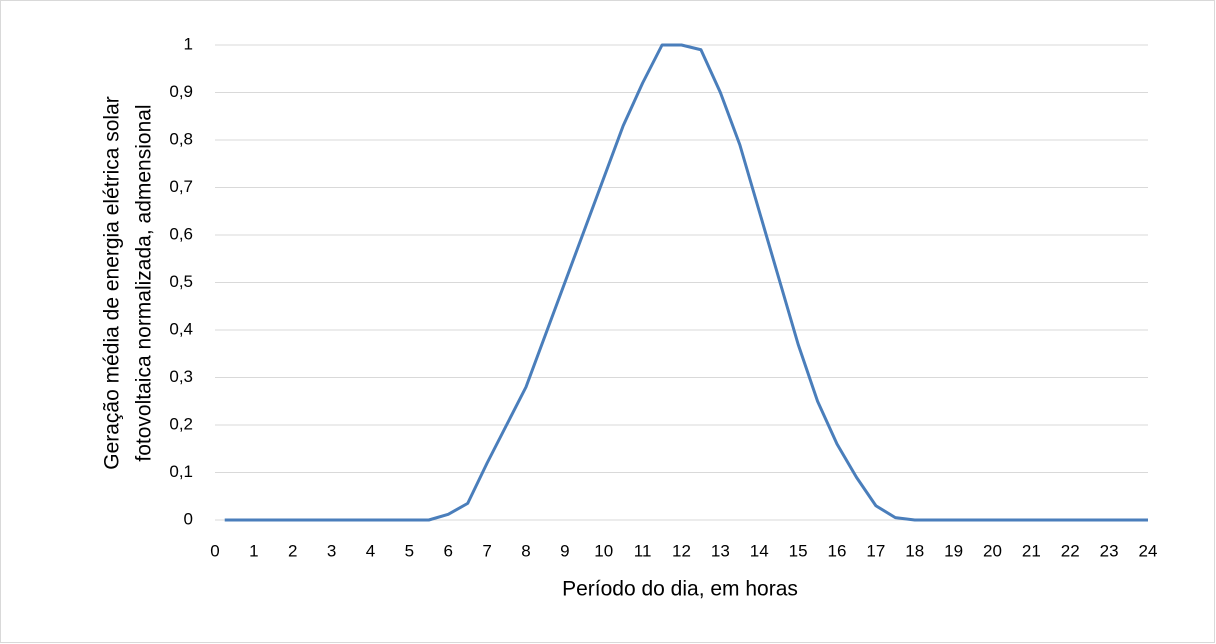 The image size is (1216, 644). What do you see at coordinates (181, 471) in the screenshot?
I see `y-tick-label: 0,1` at bounding box center [181, 471].